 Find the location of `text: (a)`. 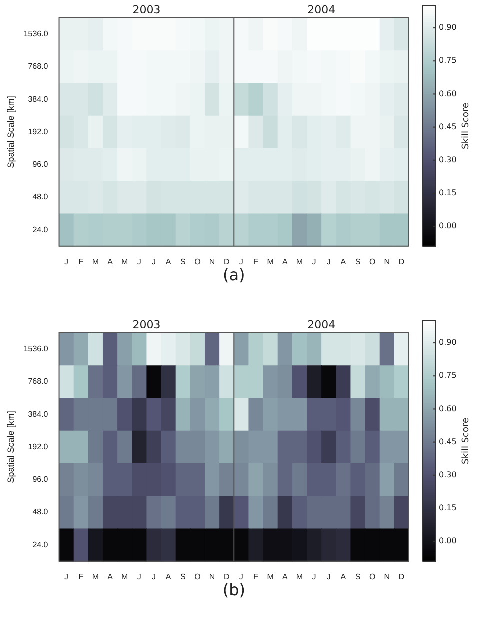

text: (a) is located at coordinates (234, 275).